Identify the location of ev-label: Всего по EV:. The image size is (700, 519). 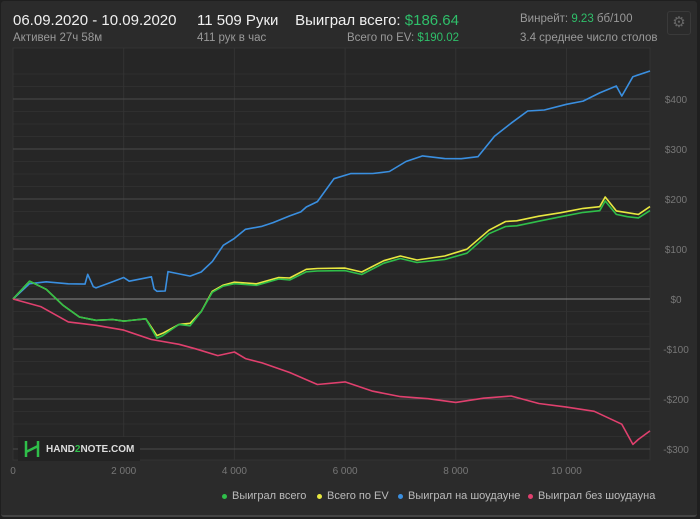
(382, 38).